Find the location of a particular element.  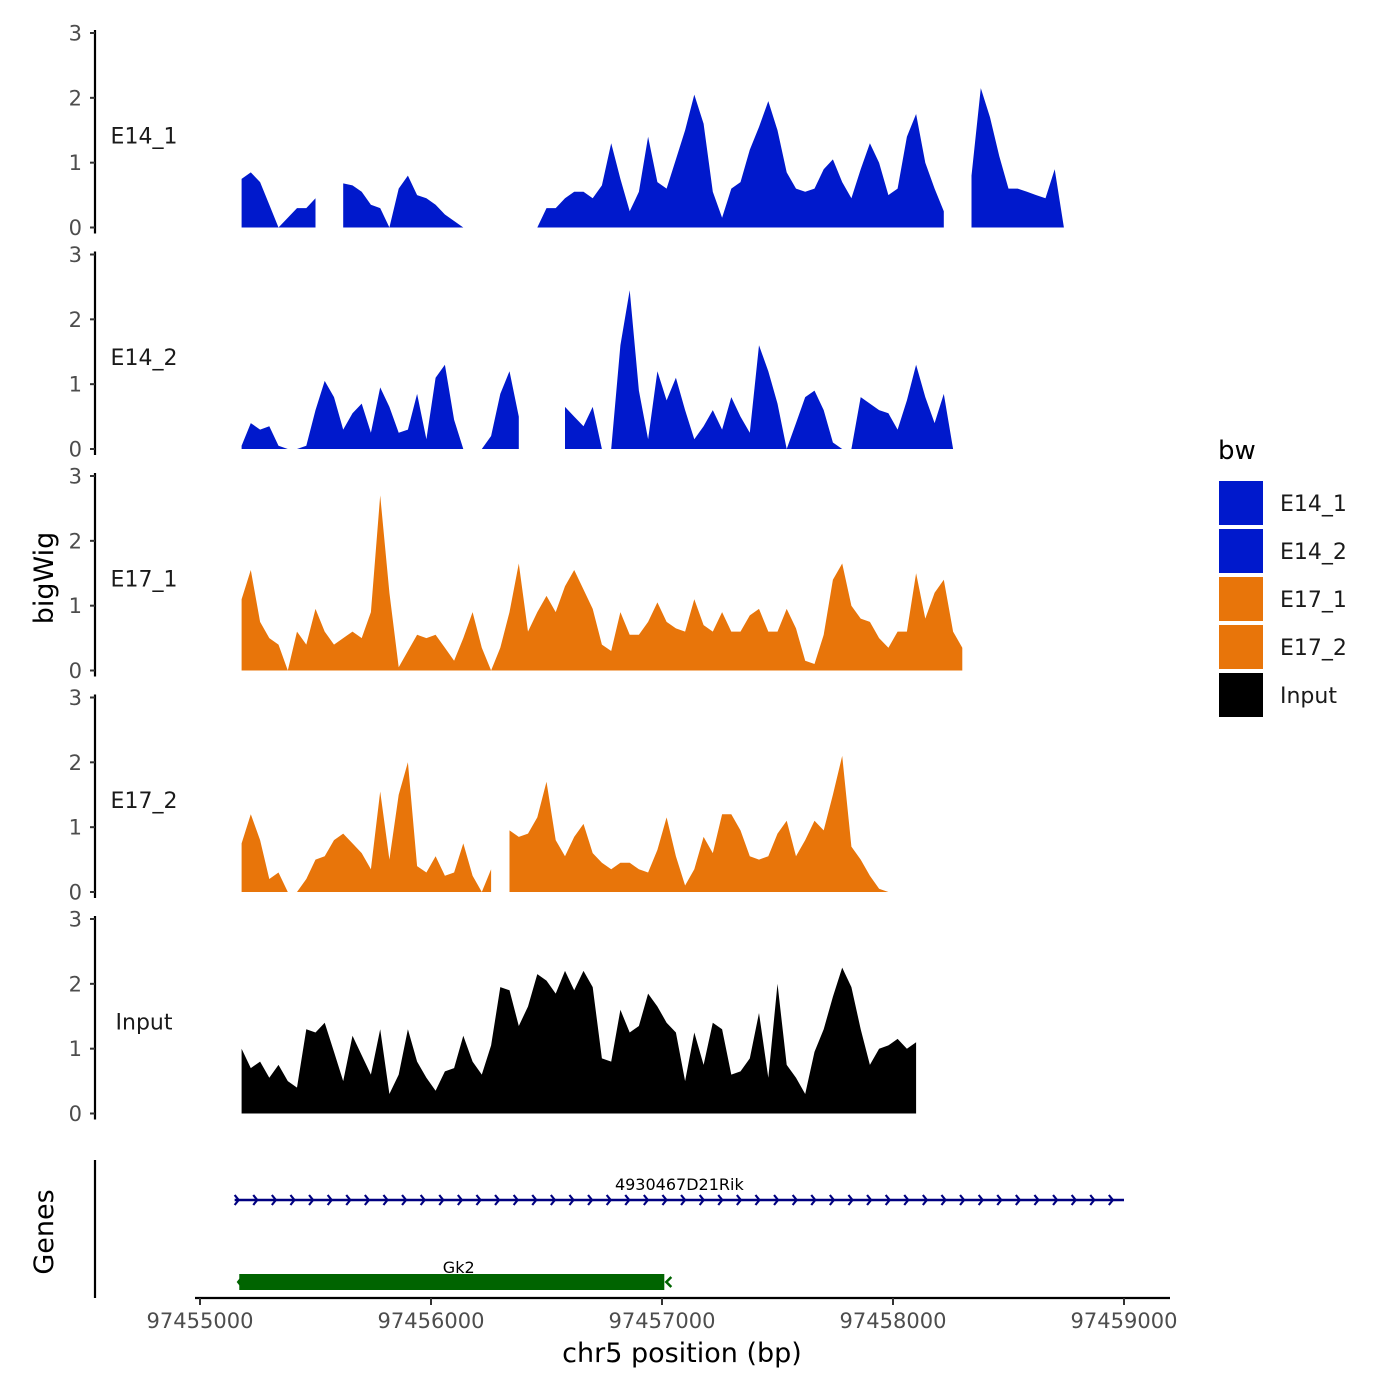

gene-4930467d21rik: 4930467D21Rik is located at coordinates (678, 1190).